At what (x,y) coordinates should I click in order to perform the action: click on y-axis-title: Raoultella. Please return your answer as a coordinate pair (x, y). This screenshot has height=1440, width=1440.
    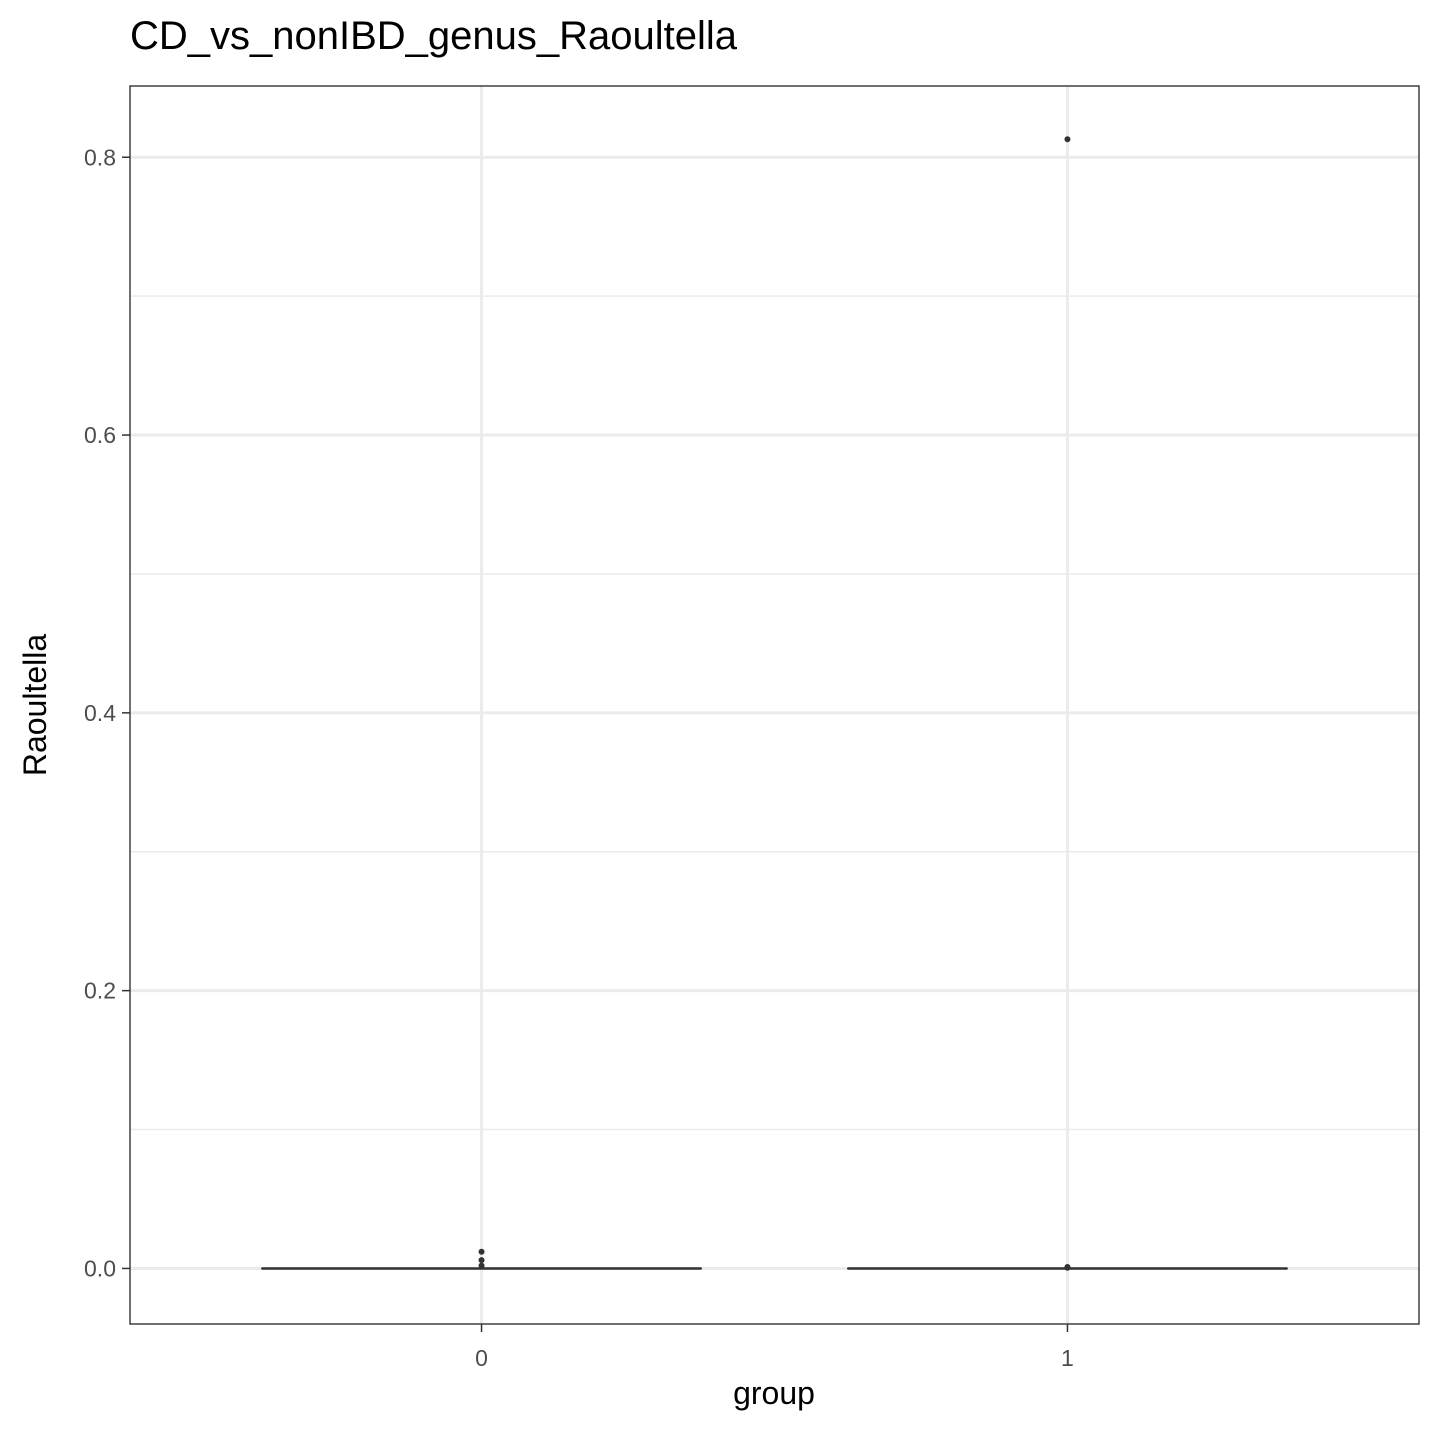
    Looking at the image, I should click on (35, 705).